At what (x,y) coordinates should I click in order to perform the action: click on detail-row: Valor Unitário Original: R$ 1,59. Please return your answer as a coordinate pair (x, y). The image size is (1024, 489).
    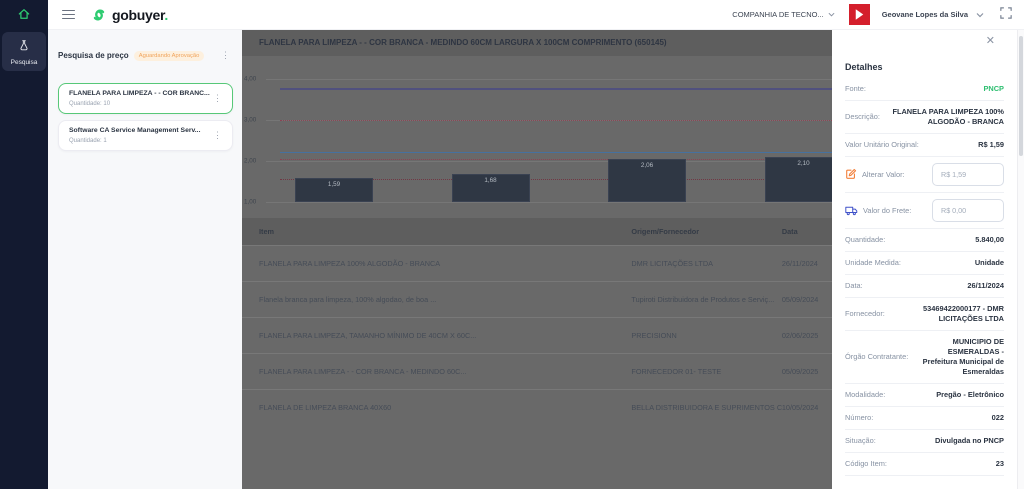
    Looking at the image, I should click on (924, 145).